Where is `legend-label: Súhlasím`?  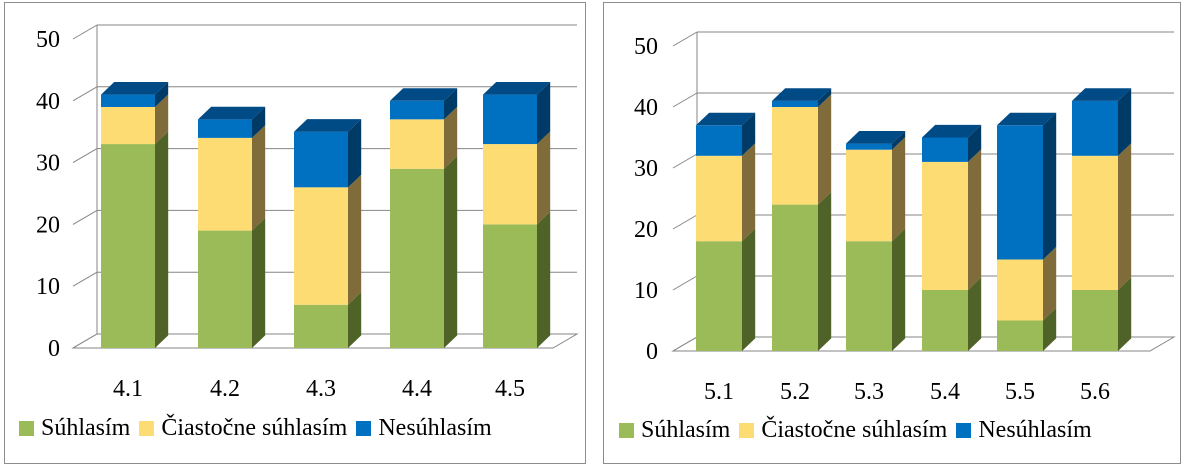 legend-label: Súhlasím is located at coordinates (686, 430).